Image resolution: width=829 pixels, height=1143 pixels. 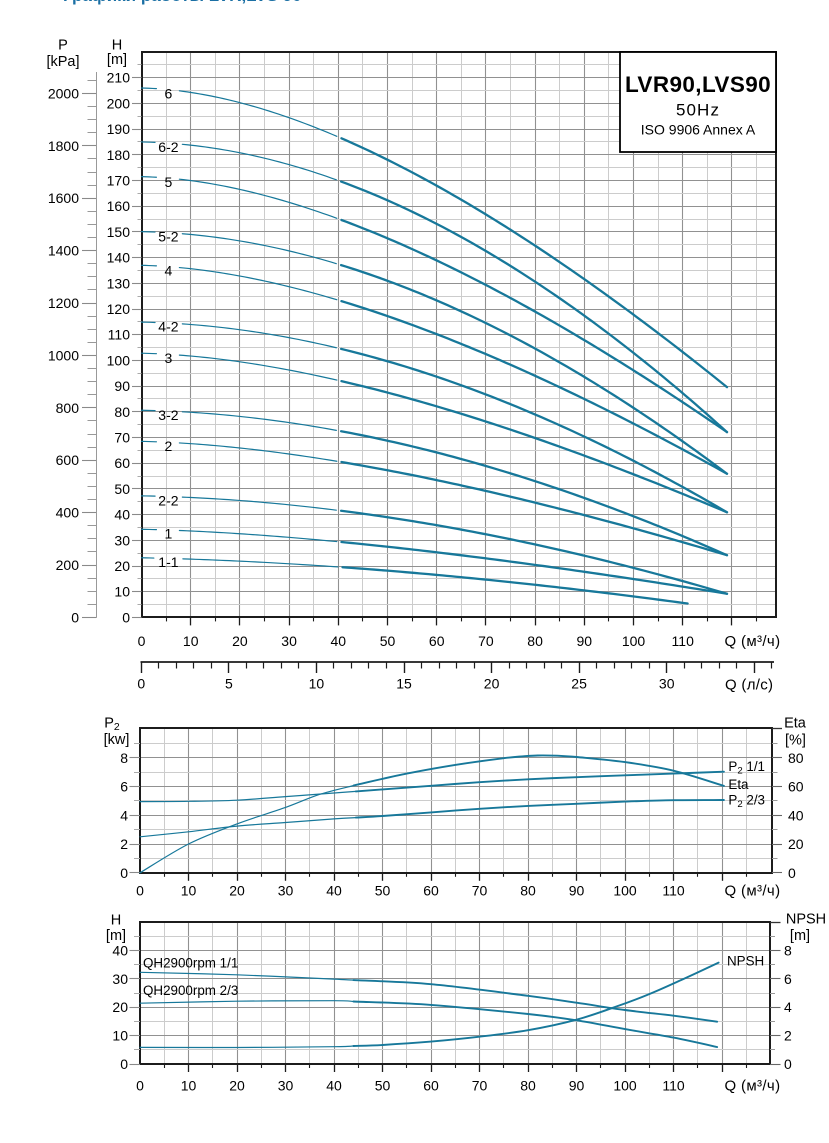 What do you see at coordinates (63, 46) in the screenshot?
I see `svg-text: P` at bounding box center [63, 46].